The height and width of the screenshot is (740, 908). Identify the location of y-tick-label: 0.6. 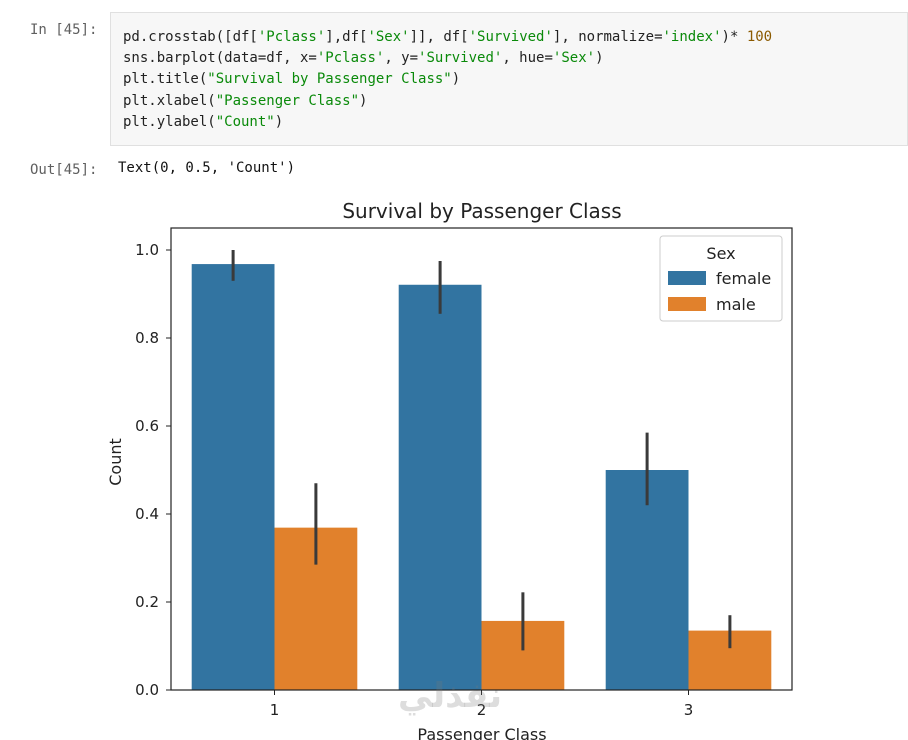
(147, 426).